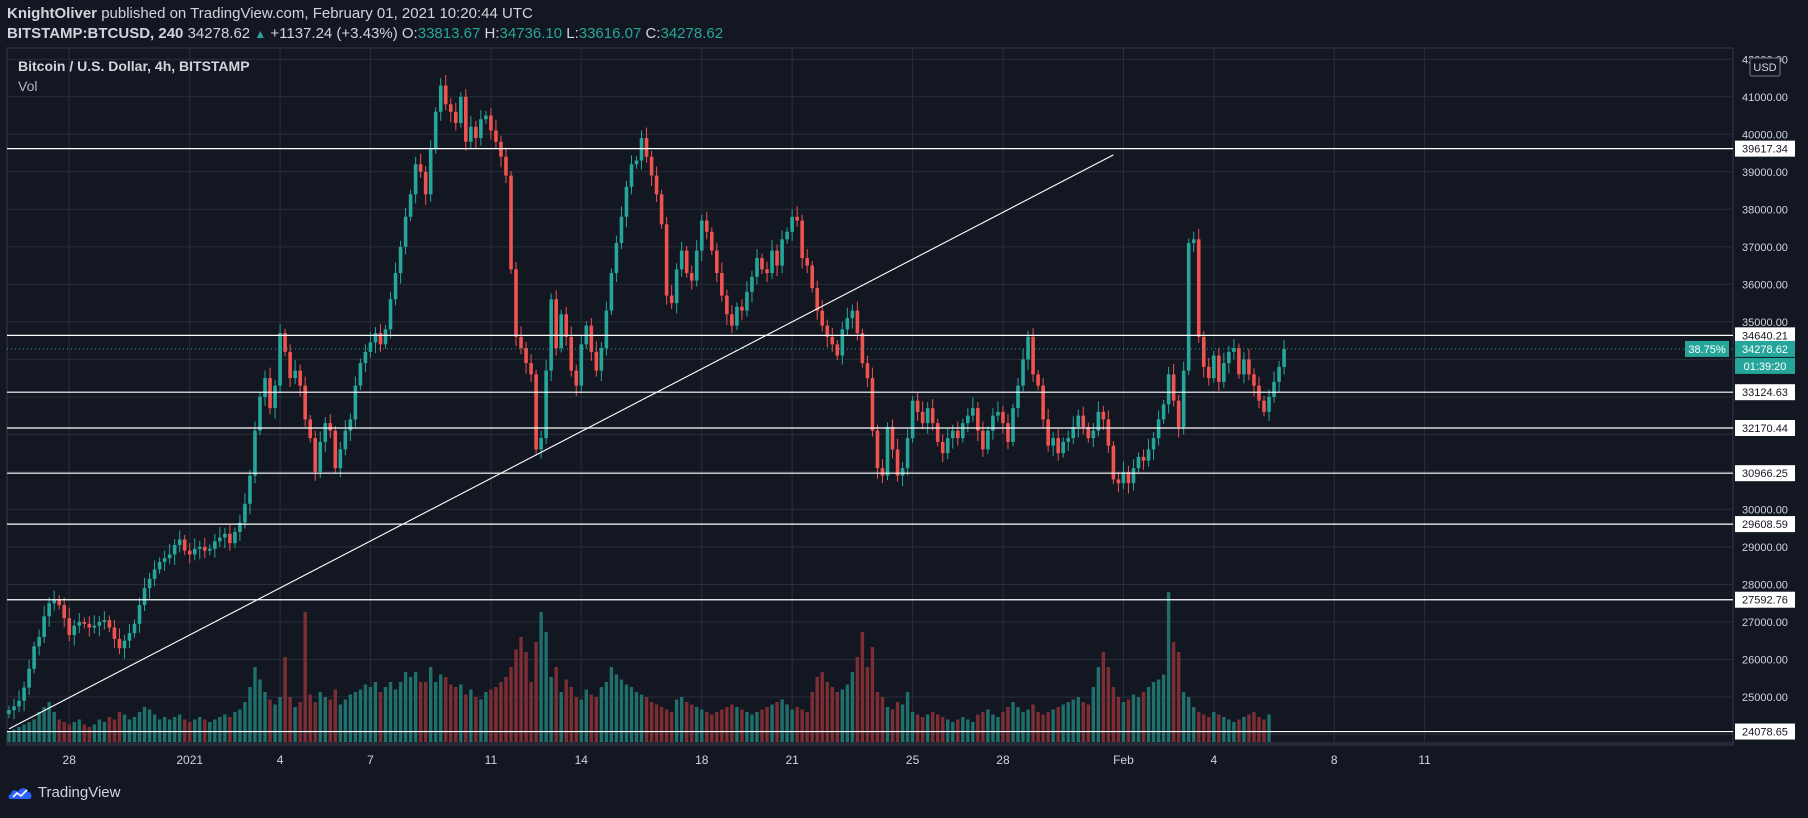  What do you see at coordinates (747, 760) in the screenshot?
I see `time-axis: 28 2021 4 7 11 14 18 21 25 28 Feb 4 8 11` at bounding box center [747, 760].